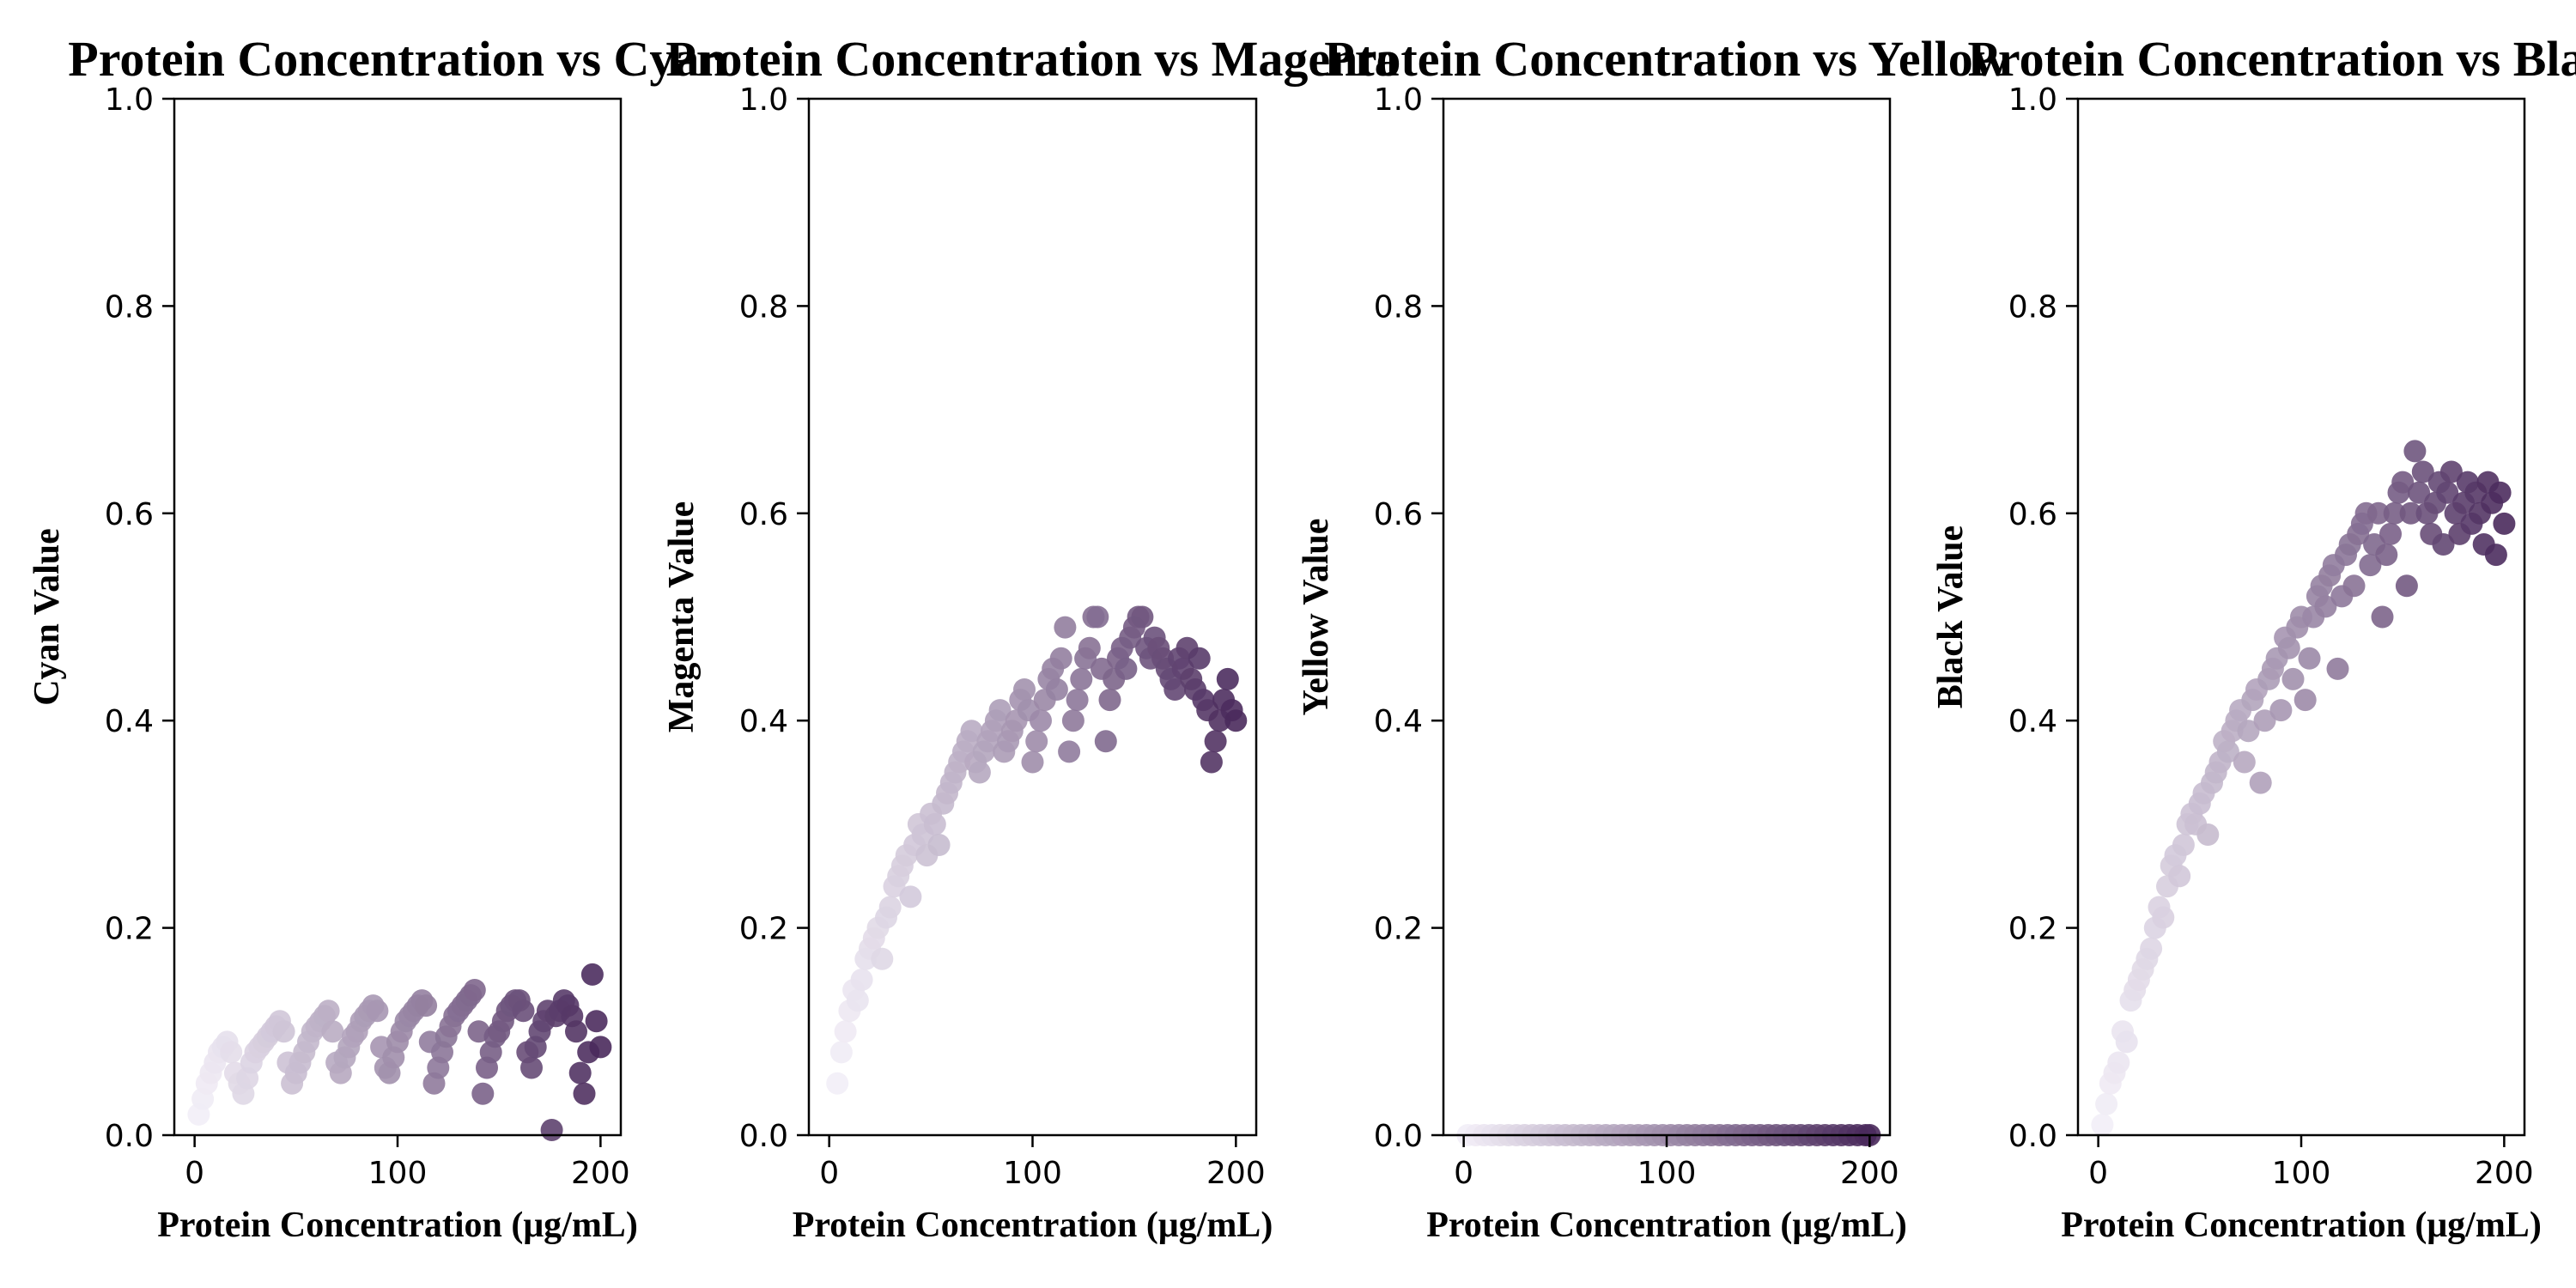 This screenshot has height=1288, width=2576. Describe the element at coordinates (47, 617) in the screenshot. I see `y-axis-label: Cyan Value` at that location.